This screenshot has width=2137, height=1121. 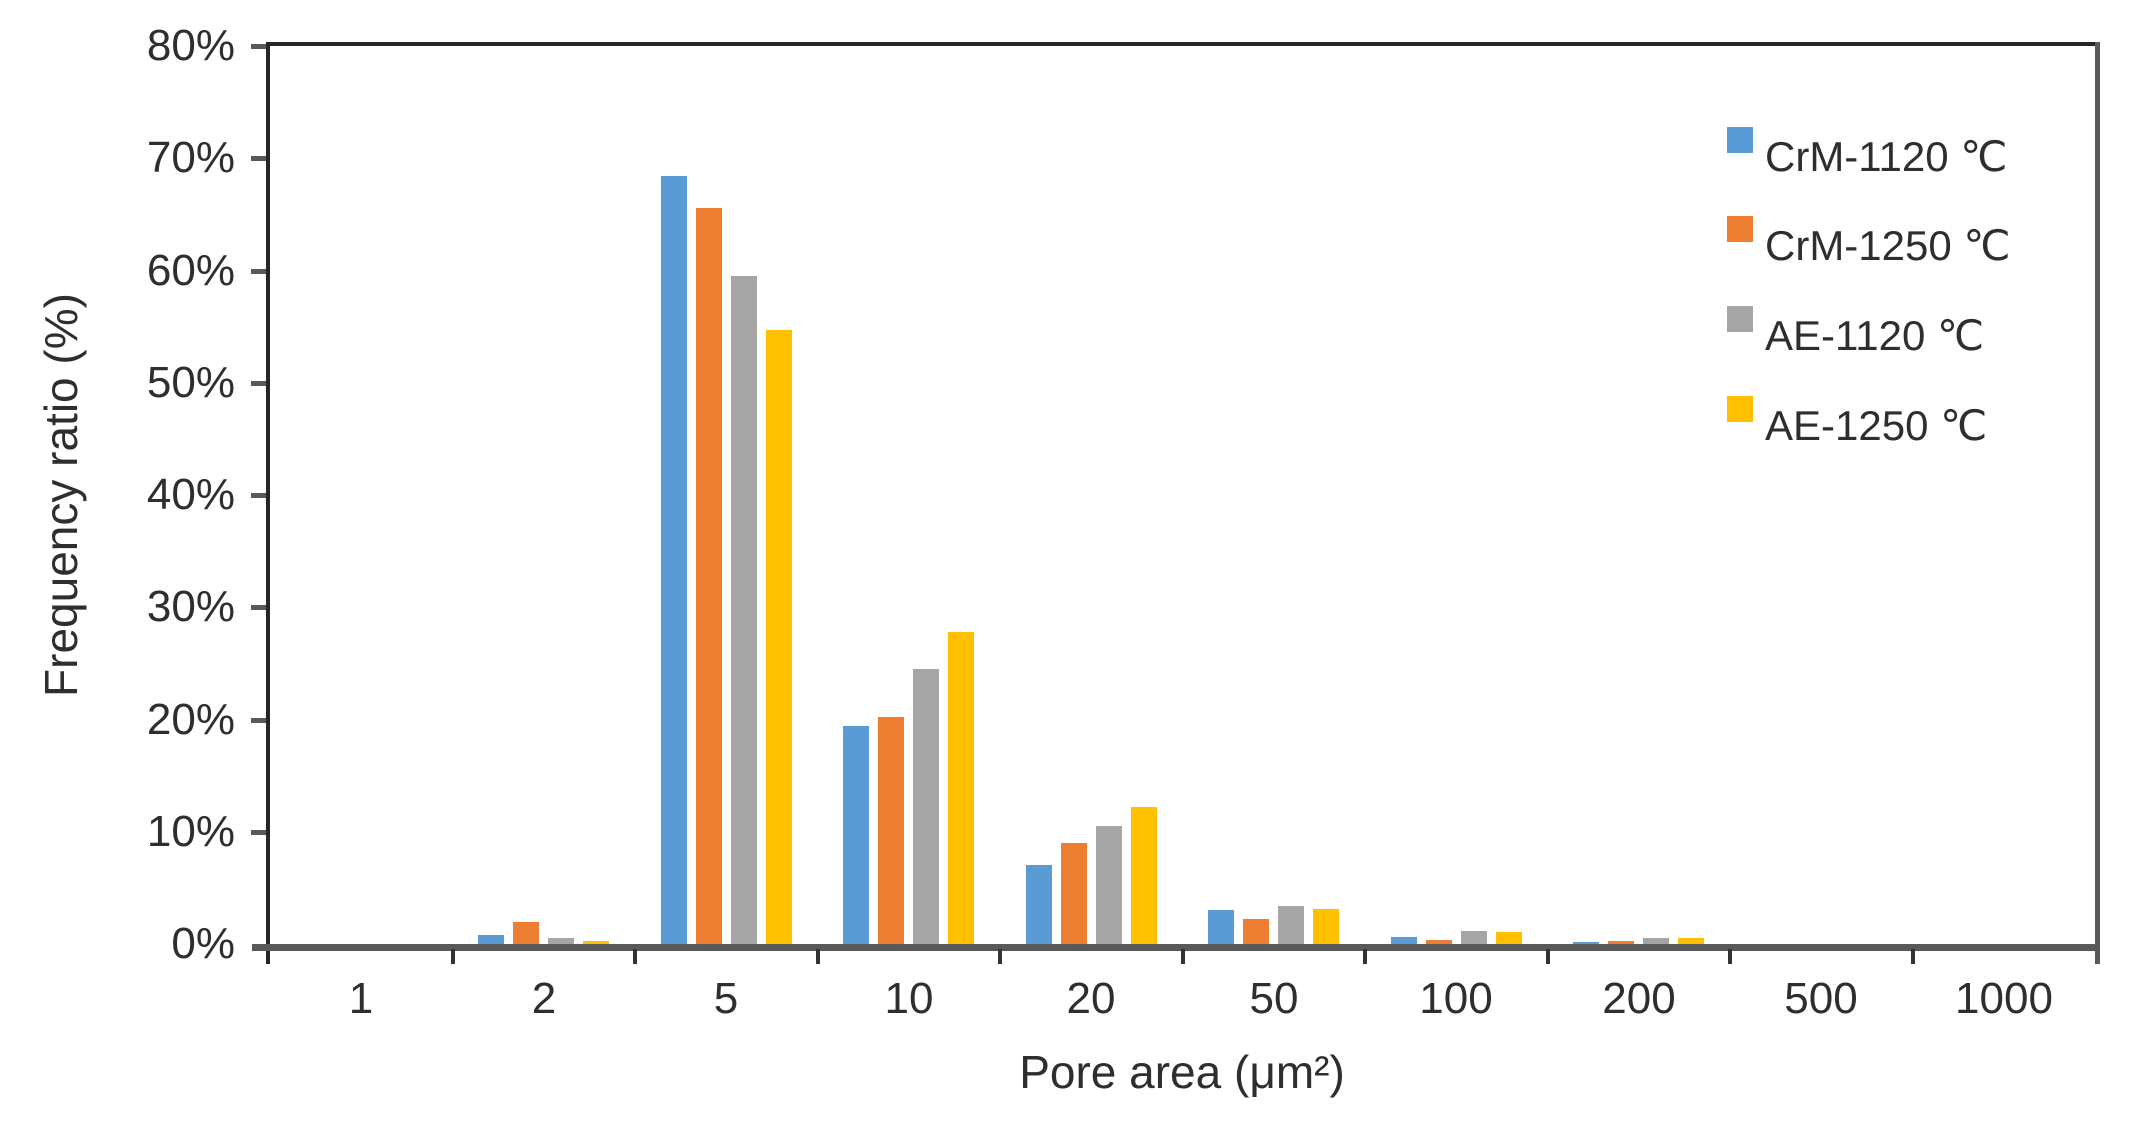 I want to click on y-tick-label: 50%, so click(x=190, y=382).